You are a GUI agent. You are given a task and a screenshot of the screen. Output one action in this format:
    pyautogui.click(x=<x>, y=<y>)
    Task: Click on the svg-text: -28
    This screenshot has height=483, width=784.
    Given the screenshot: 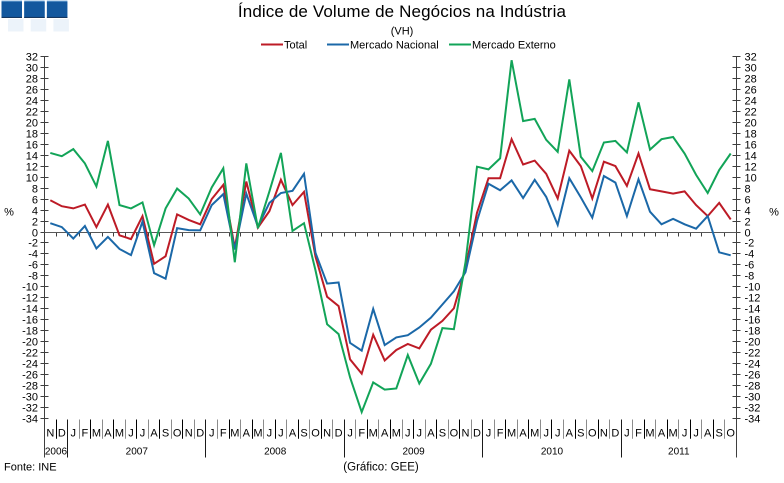 What is the action you would take?
    pyautogui.click(x=753, y=387)
    